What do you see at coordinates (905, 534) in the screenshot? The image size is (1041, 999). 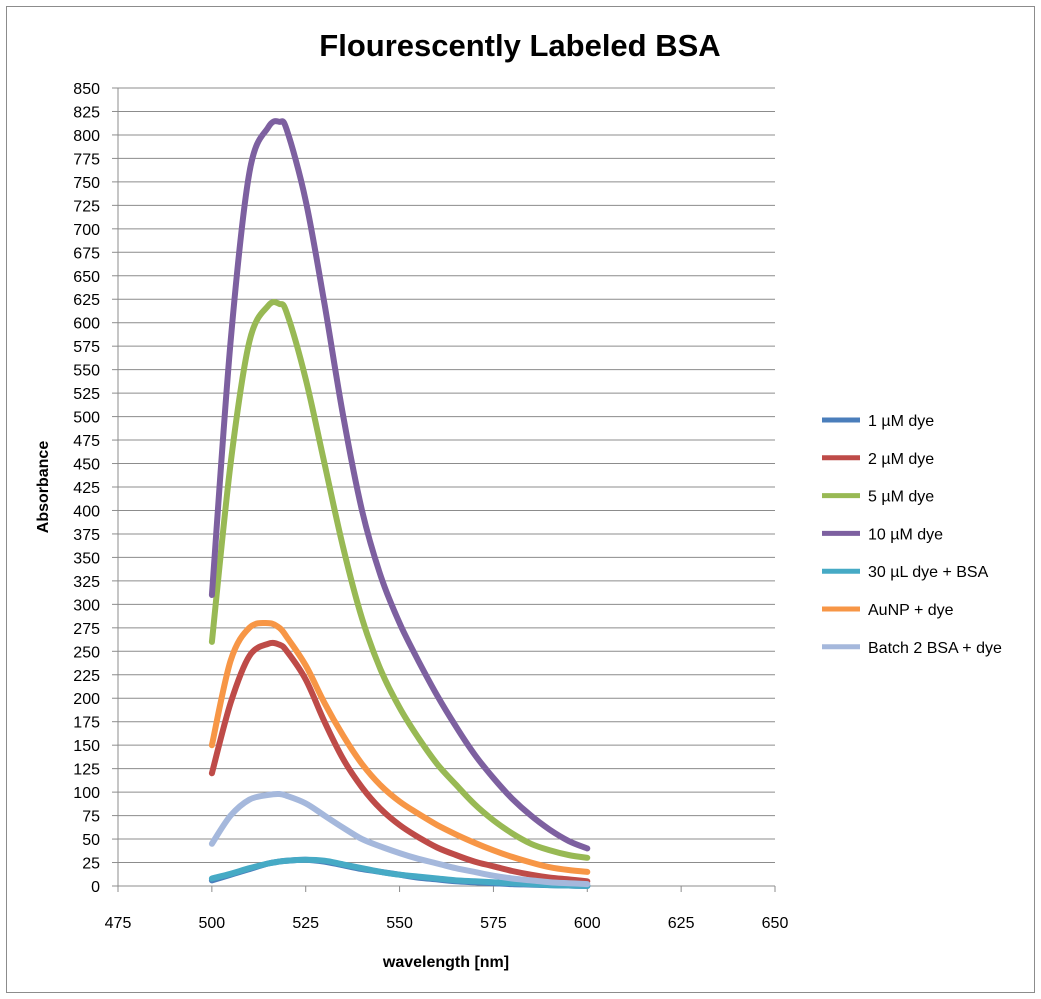 I see `legend-label: 10 µM dye` at bounding box center [905, 534].